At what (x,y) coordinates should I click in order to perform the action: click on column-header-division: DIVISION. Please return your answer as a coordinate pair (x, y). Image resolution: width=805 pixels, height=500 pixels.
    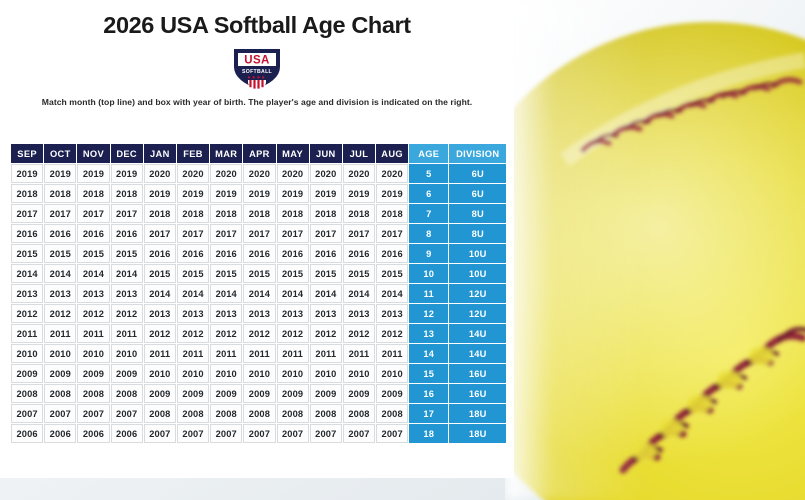
    Looking at the image, I should click on (478, 153).